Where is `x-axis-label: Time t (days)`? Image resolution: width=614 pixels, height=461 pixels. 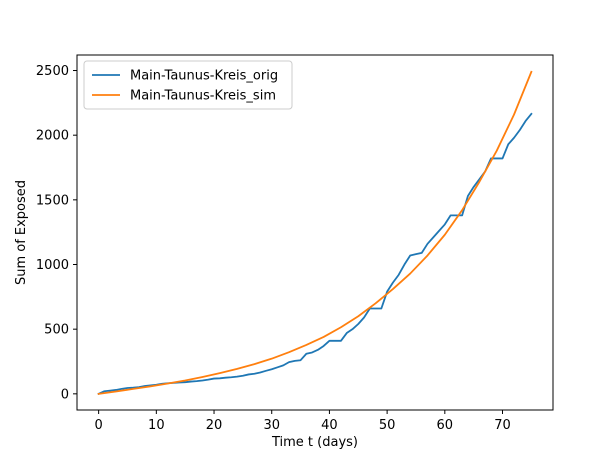 x-axis-label: Time t (days) is located at coordinates (314, 442).